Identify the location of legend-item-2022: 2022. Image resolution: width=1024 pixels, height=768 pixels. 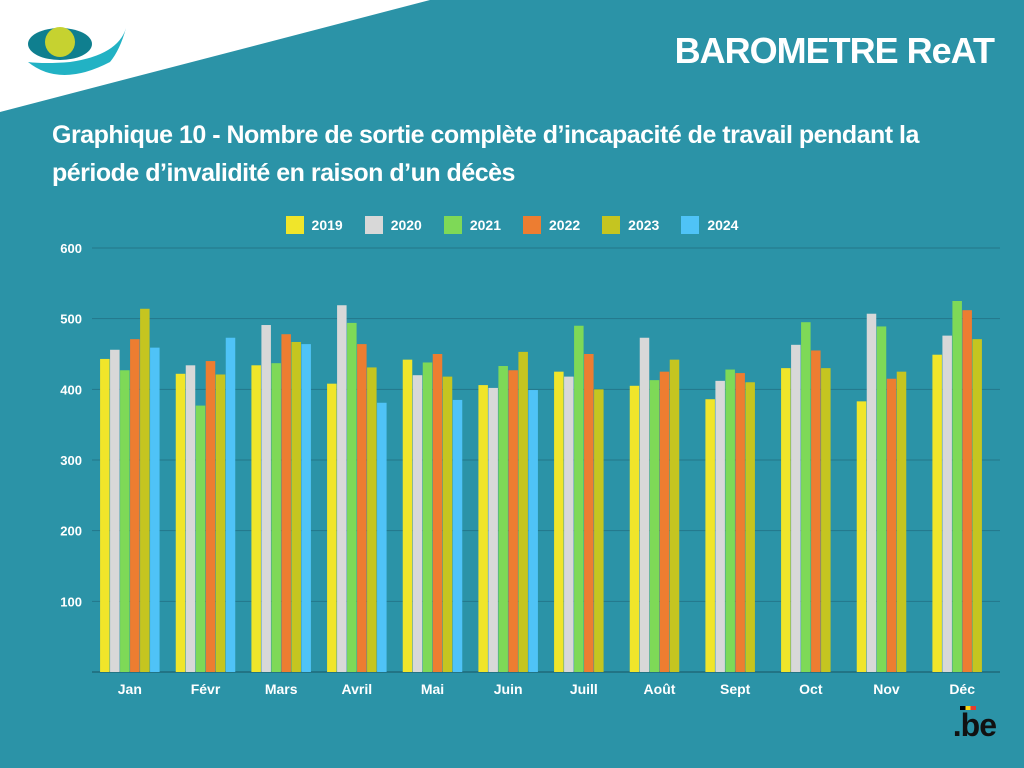
(551, 225).